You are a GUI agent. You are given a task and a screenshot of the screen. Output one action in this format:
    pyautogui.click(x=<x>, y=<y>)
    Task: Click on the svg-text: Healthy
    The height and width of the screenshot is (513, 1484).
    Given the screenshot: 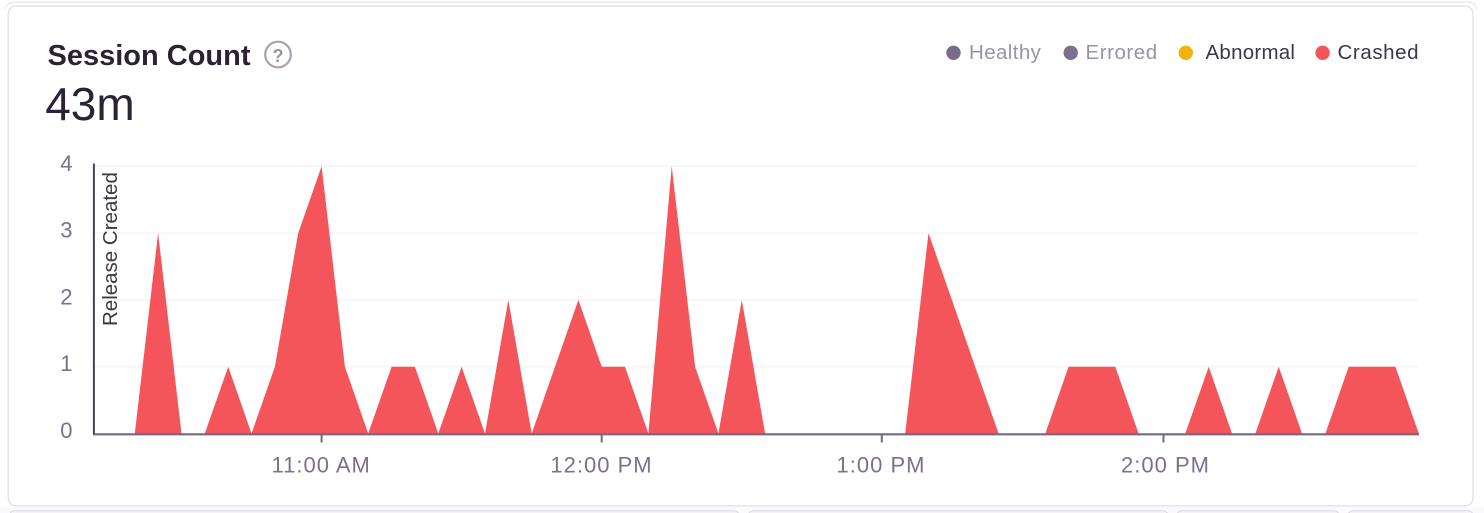 What is the action you would take?
    pyautogui.click(x=1005, y=52)
    